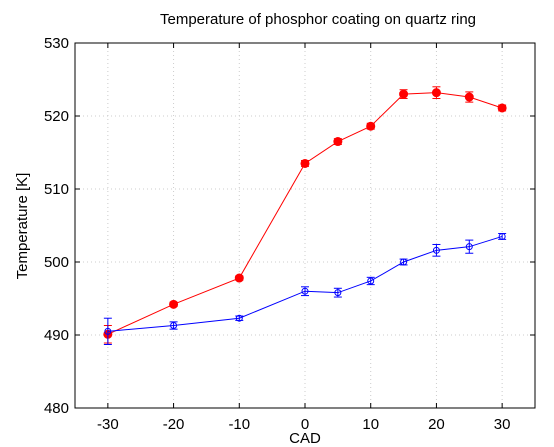 The width and height of the screenshot is (554, 447). I want to click on y-tick-label: 500, so click(56, 262).